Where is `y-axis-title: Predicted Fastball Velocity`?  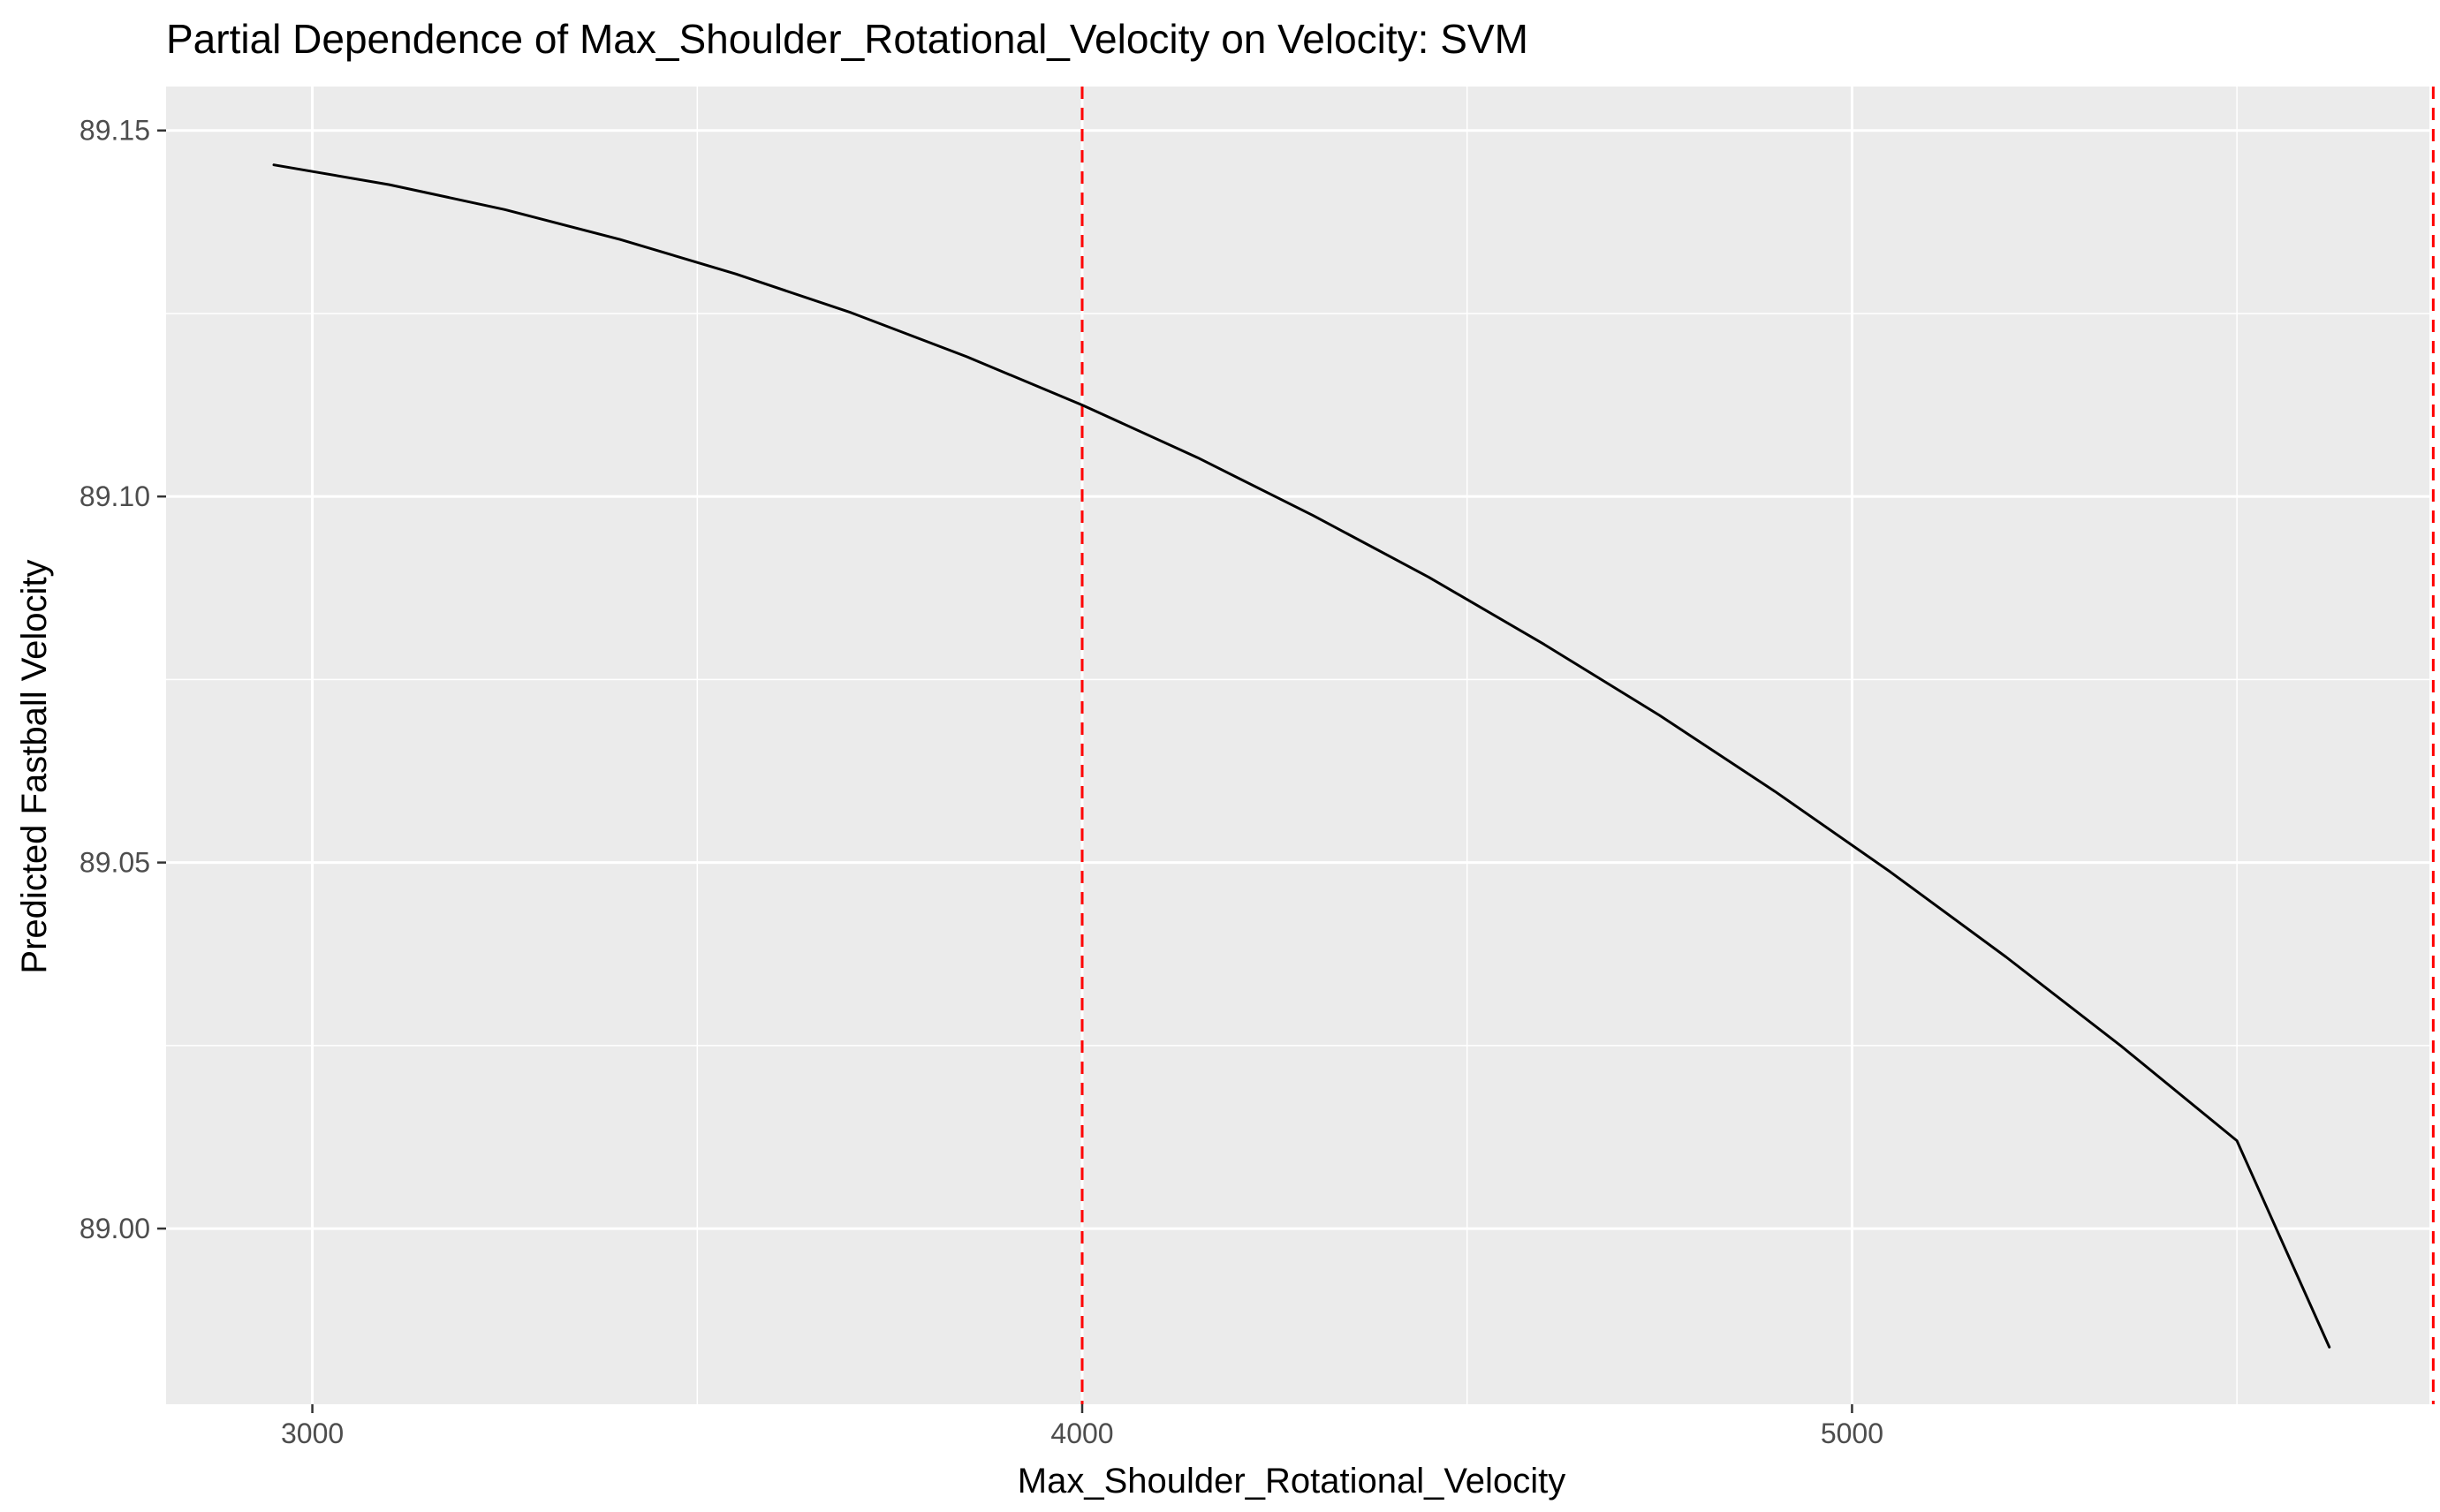 y-axis-title: Predicted Fastball Velocity is located at coordinates (34, 766).